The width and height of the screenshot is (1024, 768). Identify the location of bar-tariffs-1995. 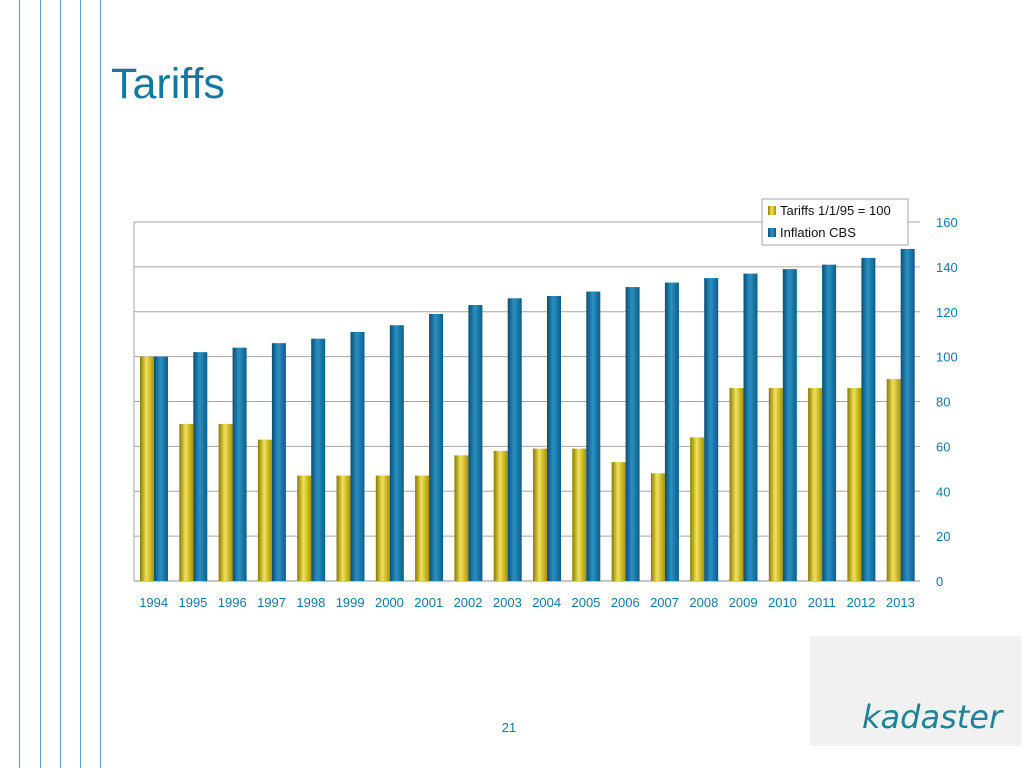
(186, 502).